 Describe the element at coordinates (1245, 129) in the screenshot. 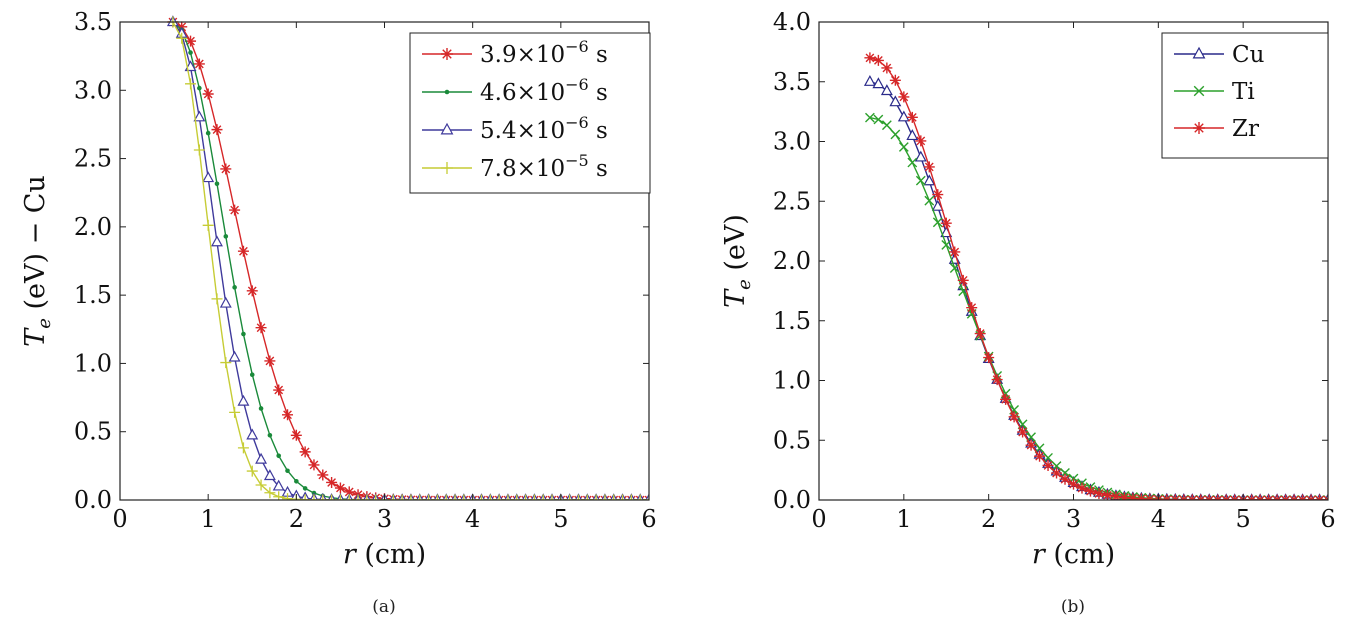

I see `legend-entry: Zr` at that location.